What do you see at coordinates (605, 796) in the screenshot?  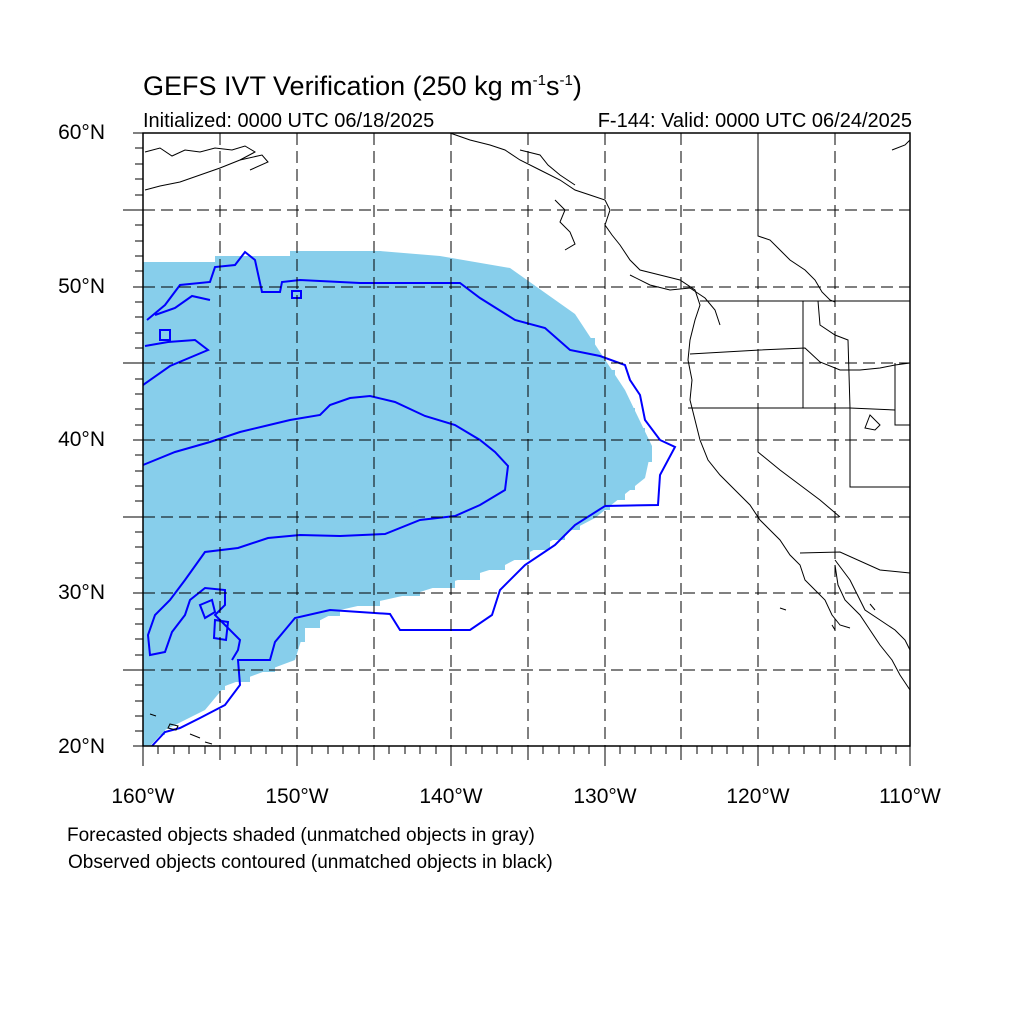 I see `lon-label-130w: 130°W` at bounding box center [605, 796].